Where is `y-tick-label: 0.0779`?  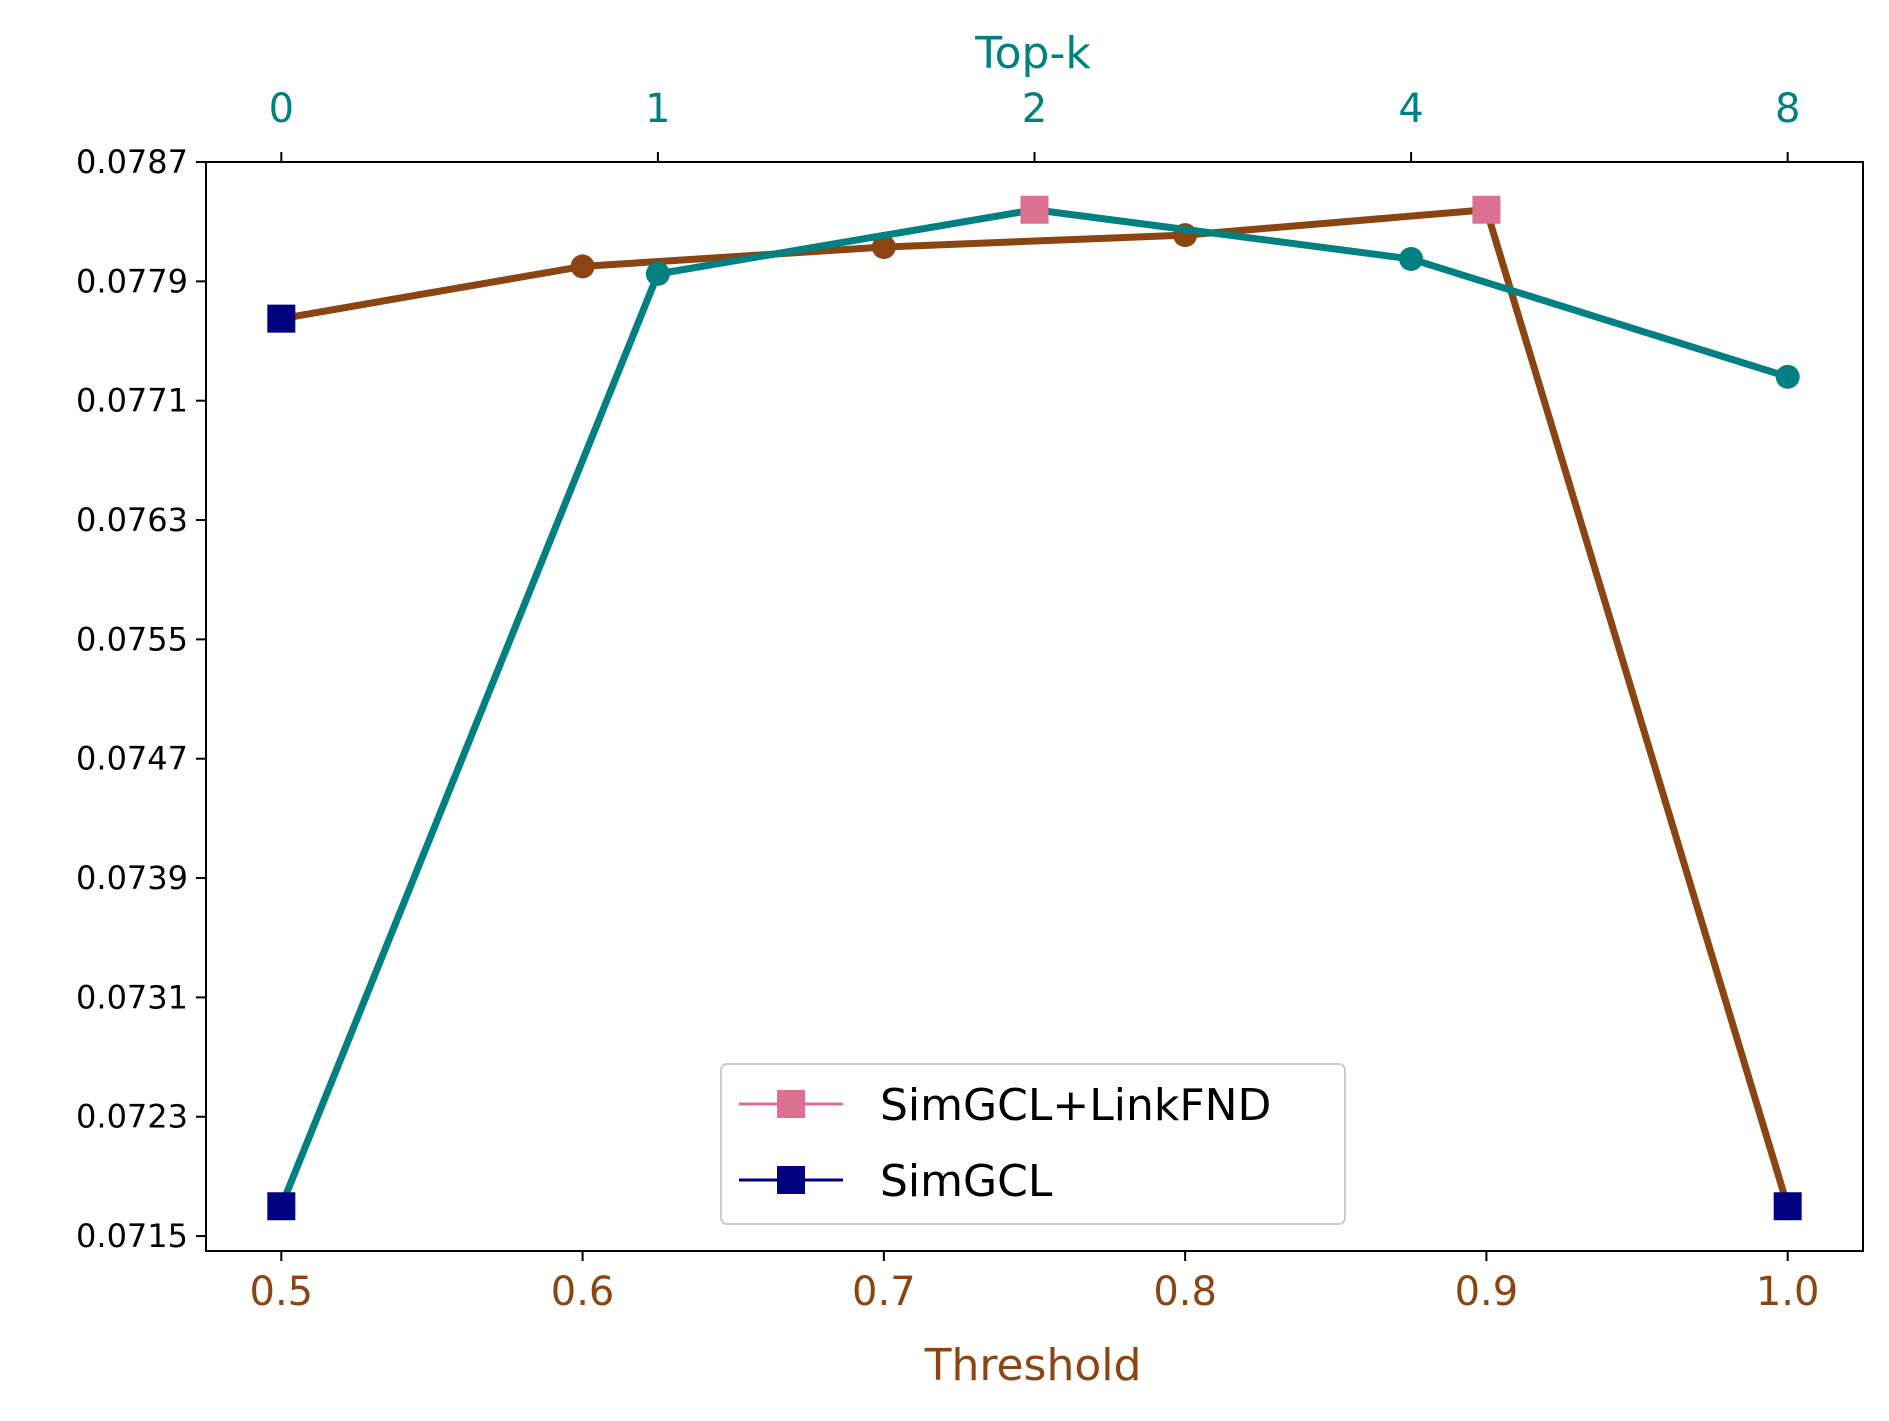
y-tick-label: 0.0779 is located at coordinates (132, 281).